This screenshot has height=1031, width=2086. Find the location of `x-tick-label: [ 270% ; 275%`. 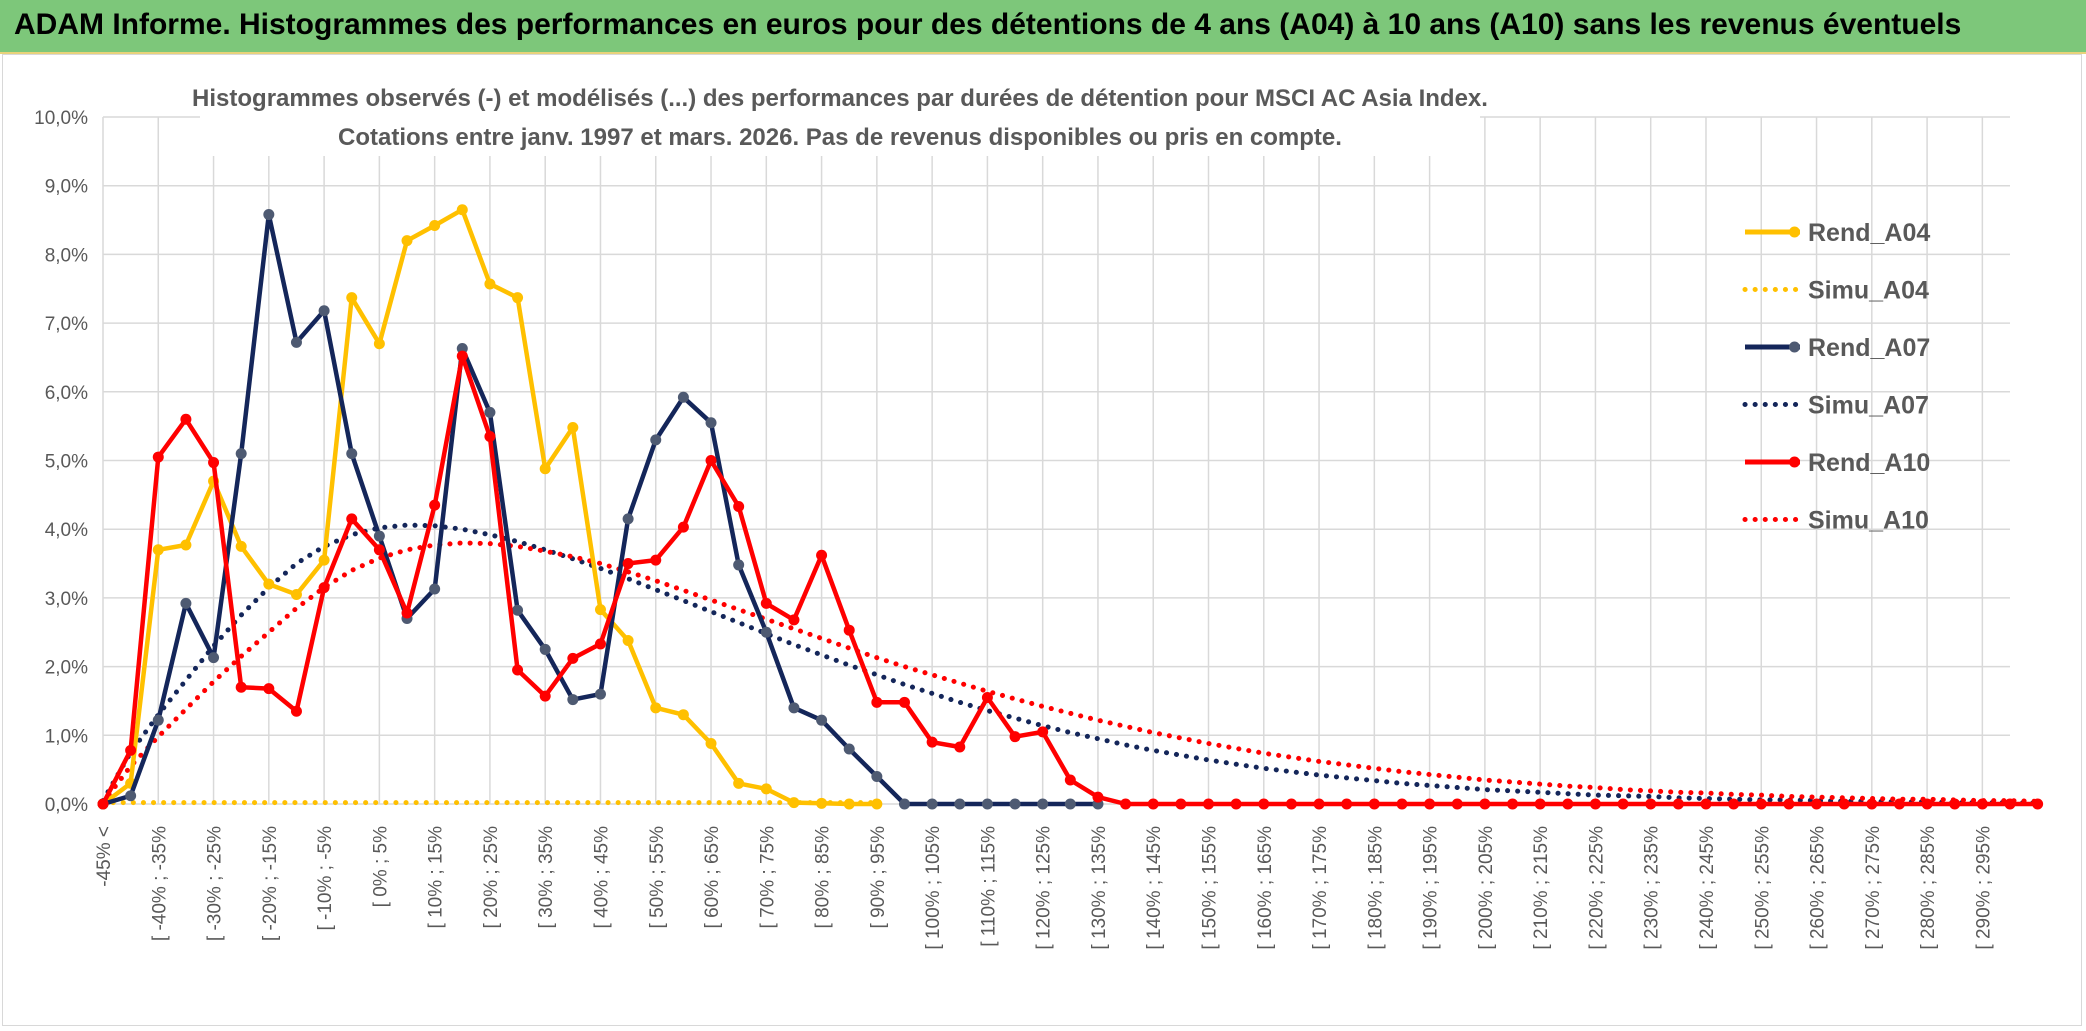

x-tick-label: [ 270% ; 275% is located at coordinates (1873, 888).